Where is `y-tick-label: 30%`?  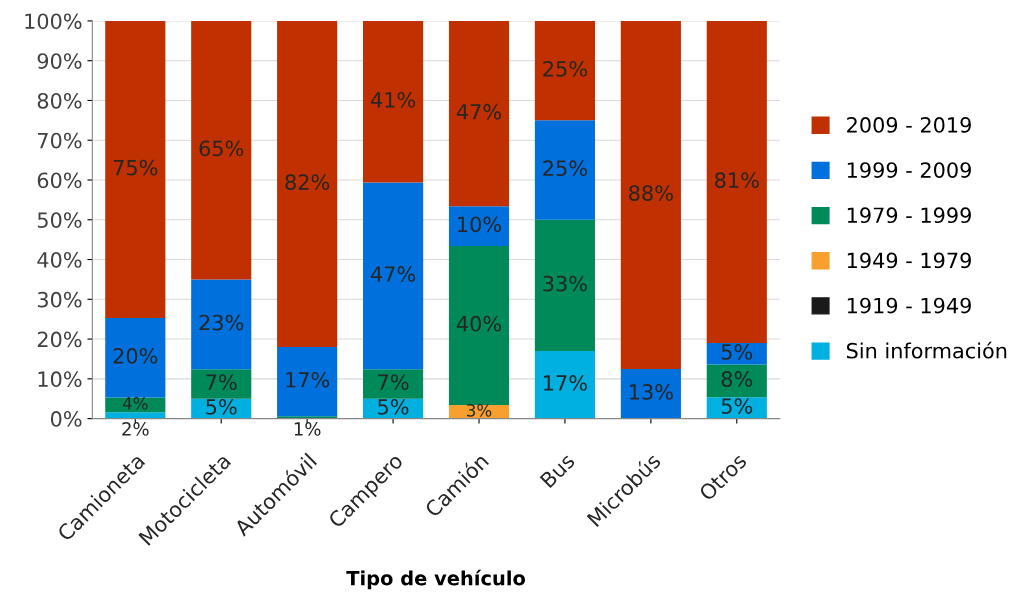
y-tick-label: 30% is located at coordinates (59, 299).